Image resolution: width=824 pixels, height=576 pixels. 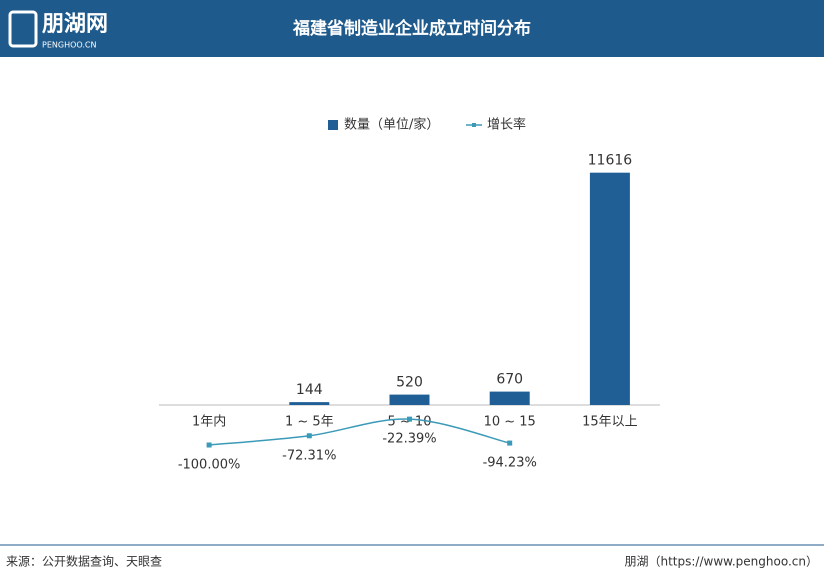 What do you see at coordinates (409, 383) in the screenshot?
I see `data-label: 520` at bounding box center [409, 383].